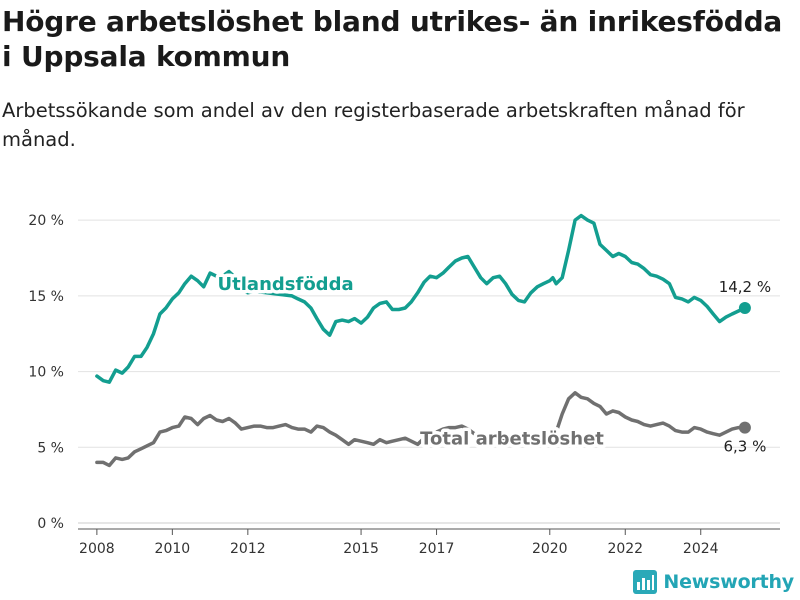  What do you see at coordinates (248, 549) in the screenshot?
I see `x-tick-label: 2012` at bounding box center [248, 549].